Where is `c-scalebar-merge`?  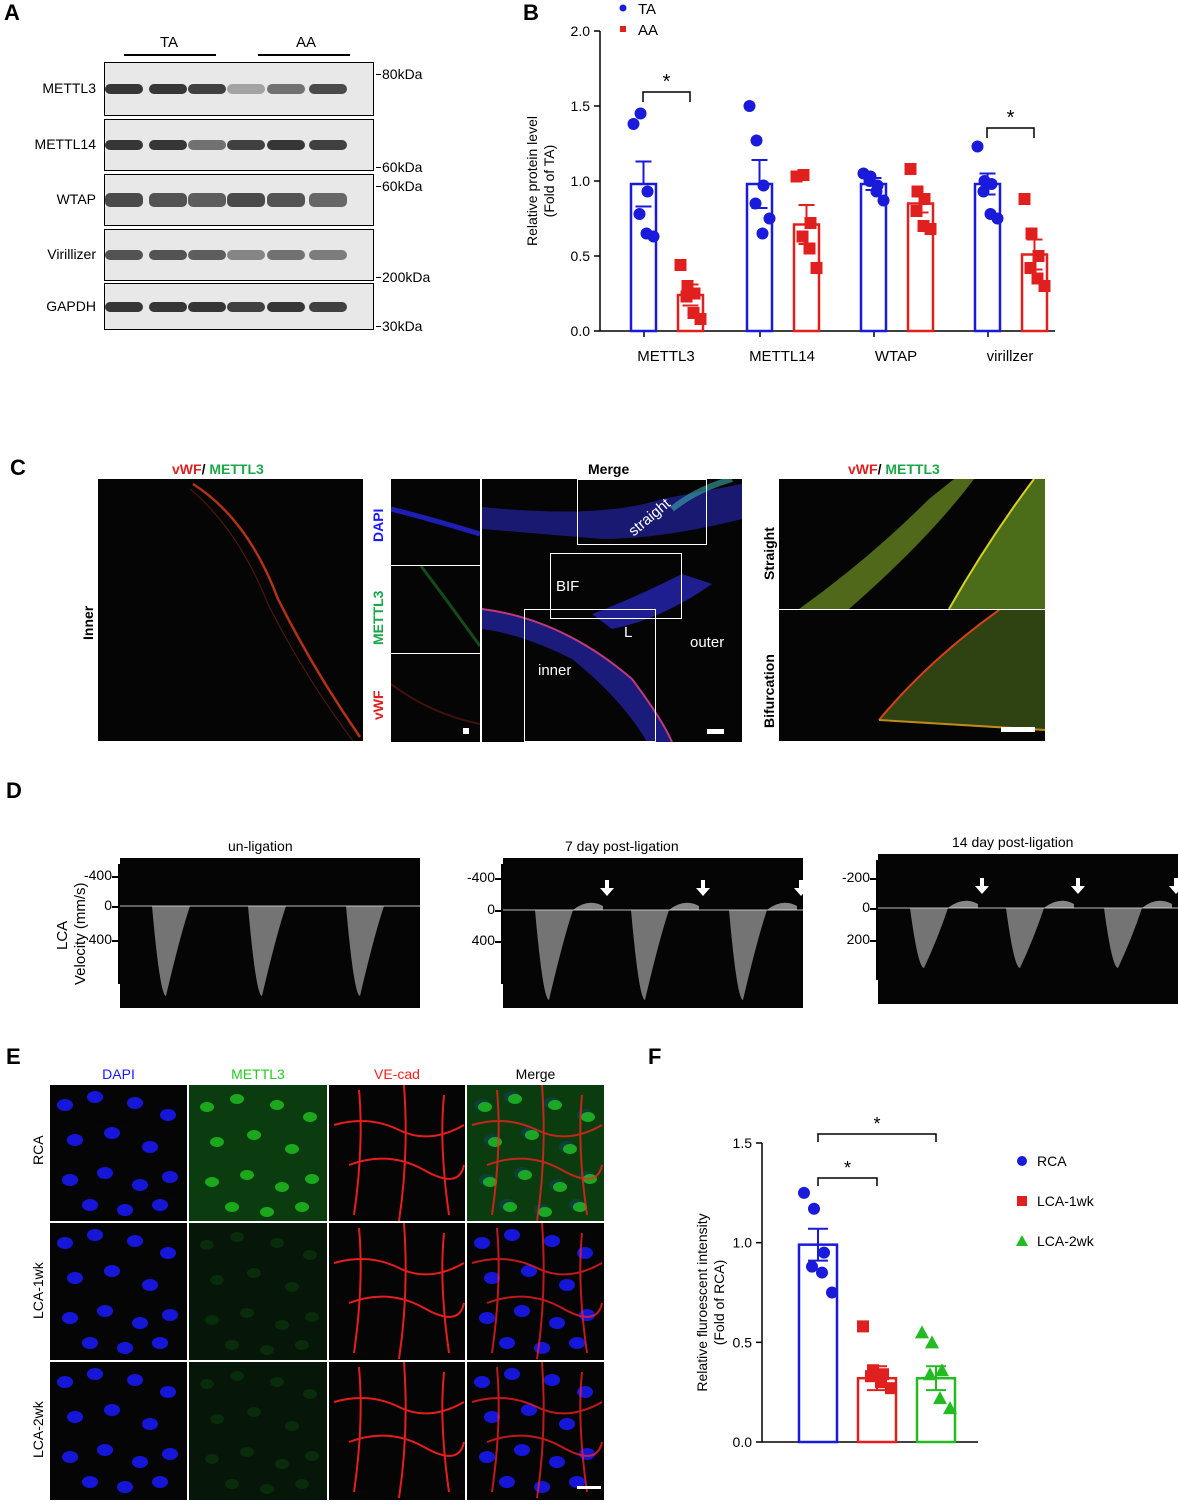 c-scalebar-merge is located at coordinates (715, 731).